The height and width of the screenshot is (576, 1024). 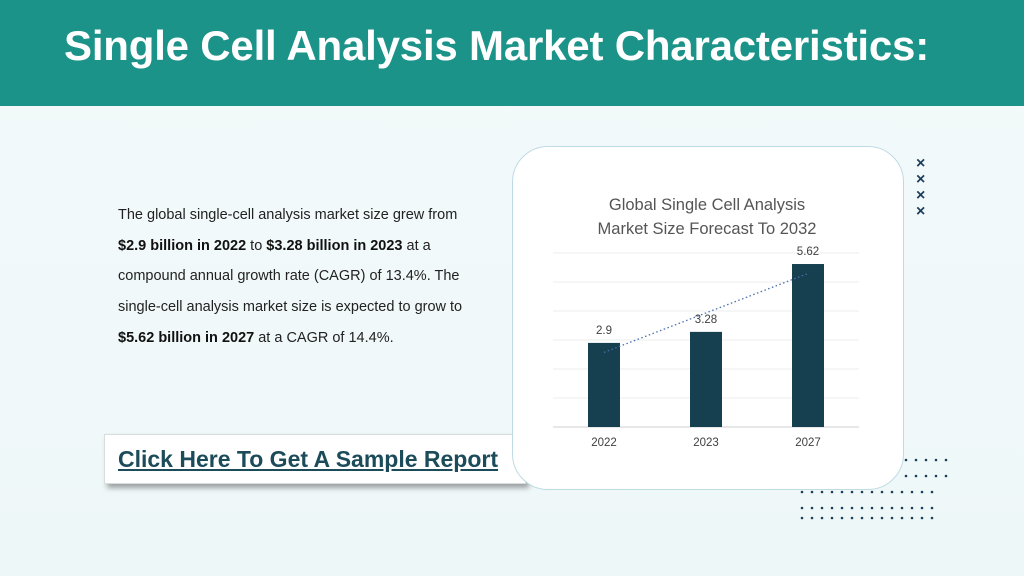 I want to click on chart-data-labels: 2.9 3.28 5.62, so click(x=707, y=291).